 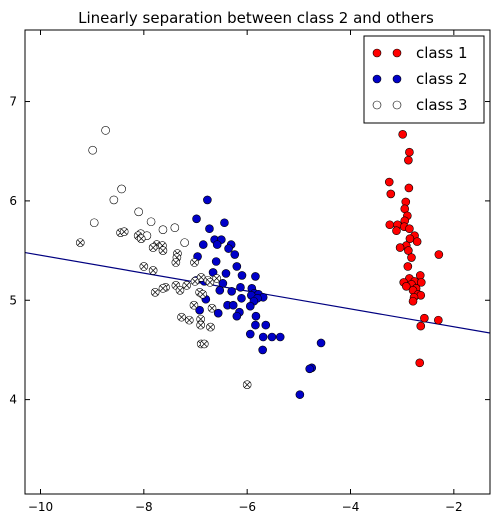 I want to click on x-tick-label-4: −2, so click(x=454, y=507).